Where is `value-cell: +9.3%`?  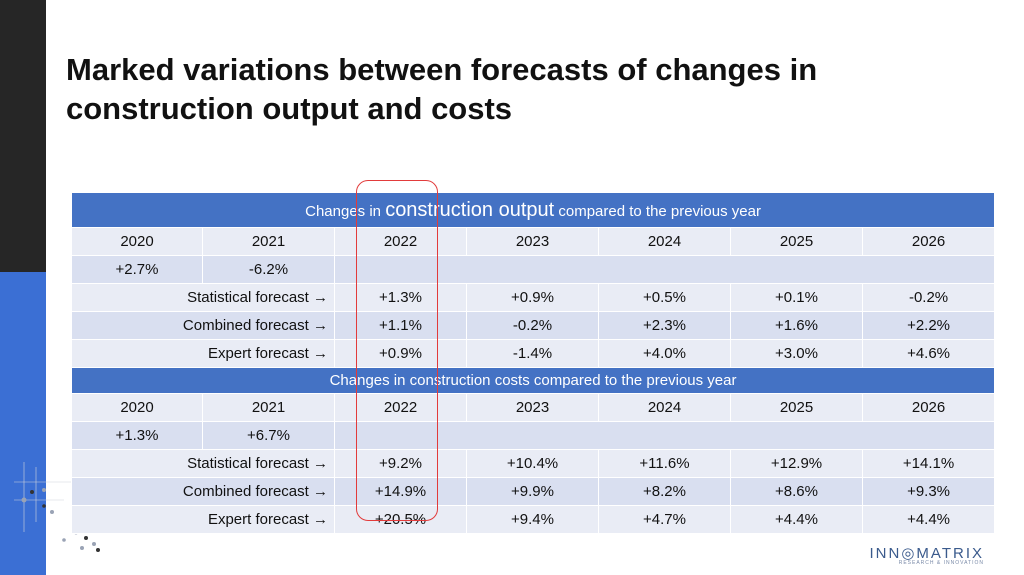
value-cell: +9.3% is located at coordinates (928, 491).